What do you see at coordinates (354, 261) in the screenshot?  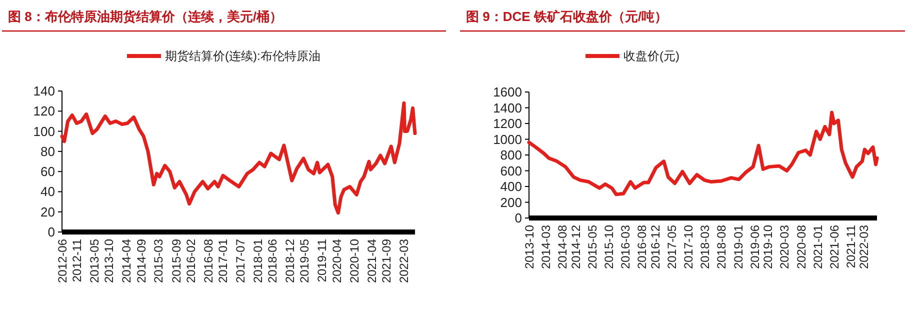 I see `x-tick-label: 2020-10` at bounding box center [354, 261].